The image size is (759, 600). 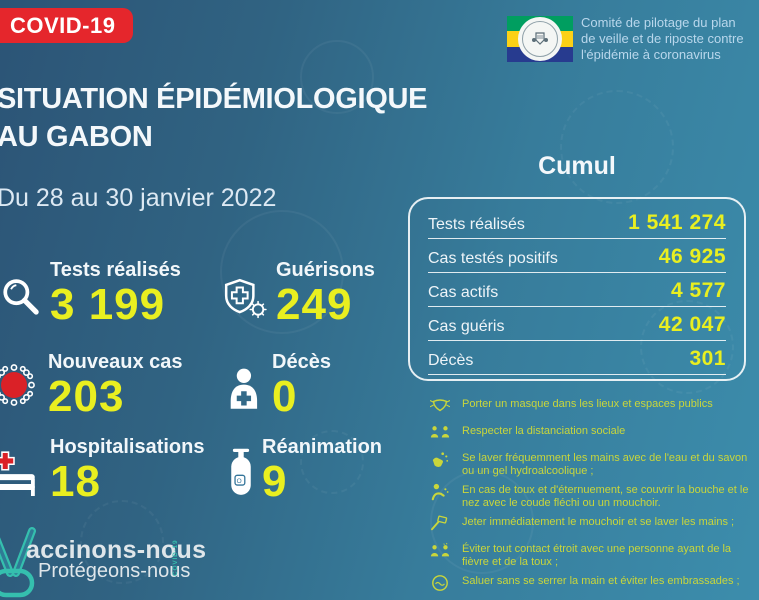 I want to click on stat-value: 3 199, so click(x=108, y=304).